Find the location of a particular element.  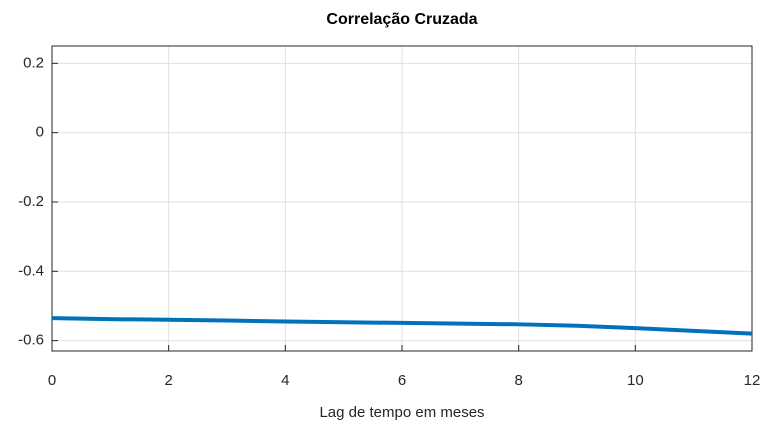

y-tick-label: 0.2 is located at coordinates (33, 62).